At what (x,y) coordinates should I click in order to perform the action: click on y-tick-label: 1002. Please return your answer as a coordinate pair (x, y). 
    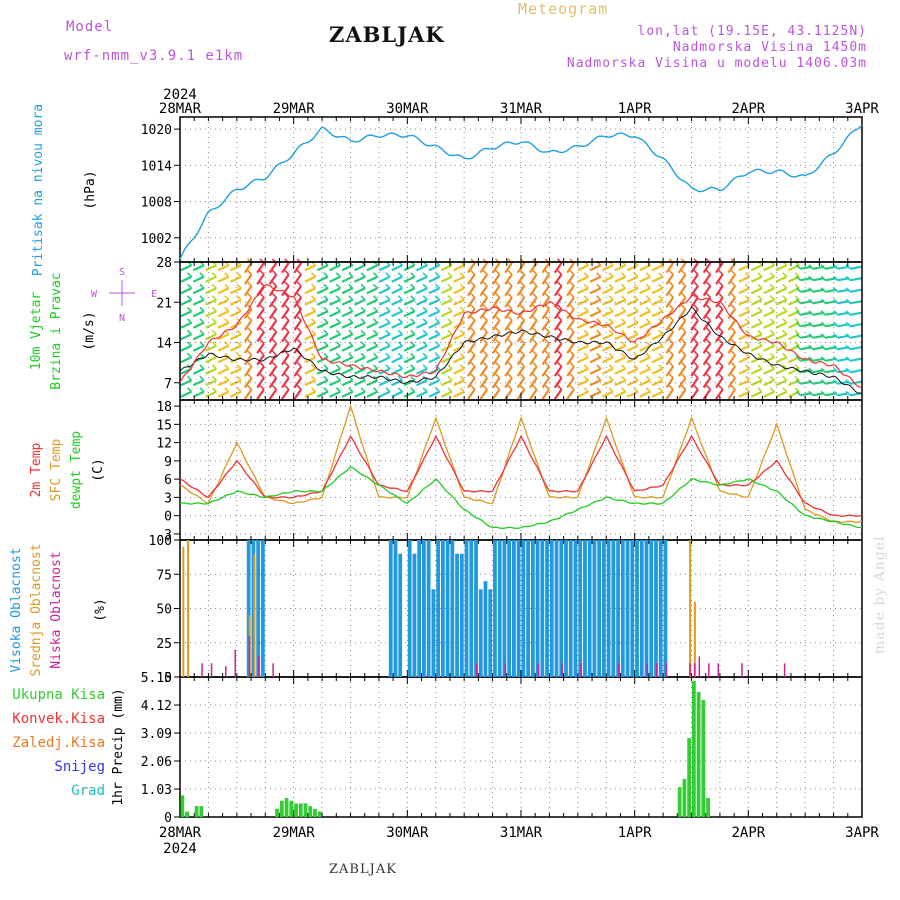
    Looking at the image, I should click on (156, 239).